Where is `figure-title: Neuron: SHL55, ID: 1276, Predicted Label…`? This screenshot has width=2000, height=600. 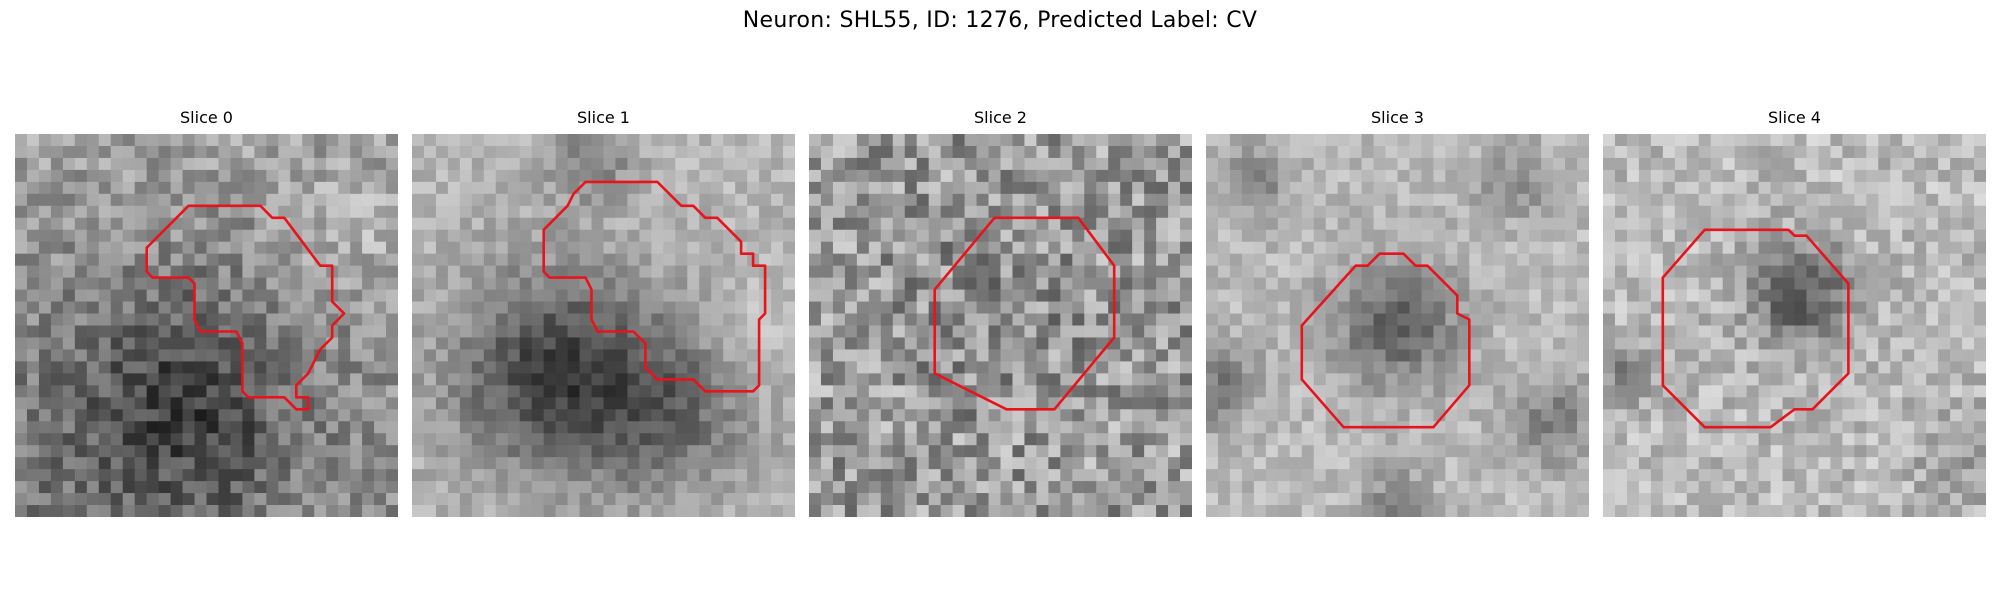
figure-title: Neuron: SHL55, ID: 1276, Predicted Label… is located at coordinates (1000, 20).